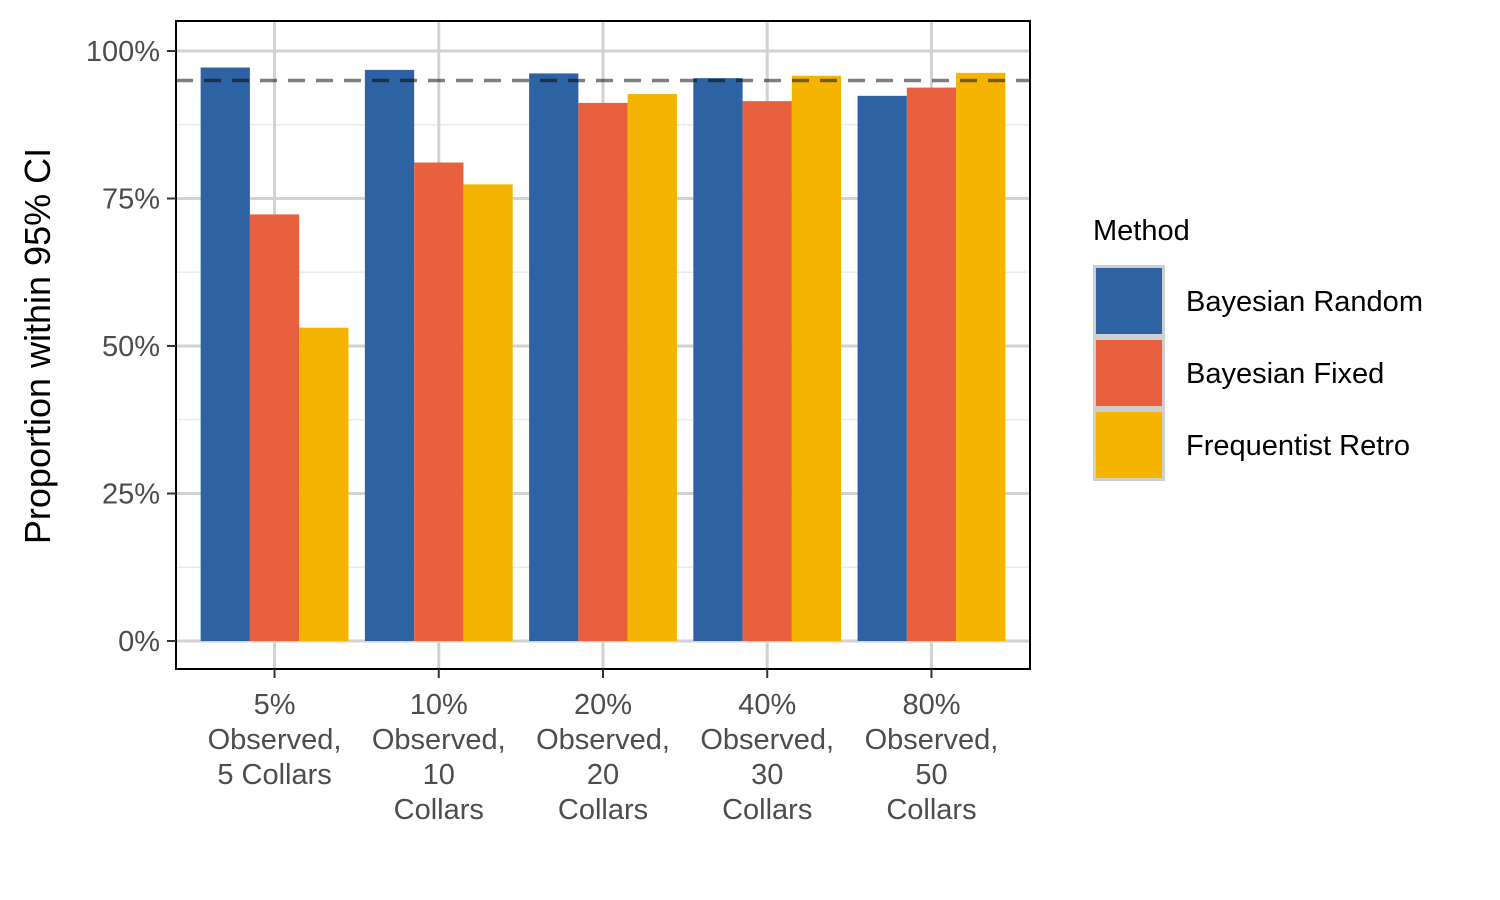  Describe the element at coordinates (932, 757) in the screenshot. I see `x-tick-label: 80% Observed, 50 Collars` at that location.